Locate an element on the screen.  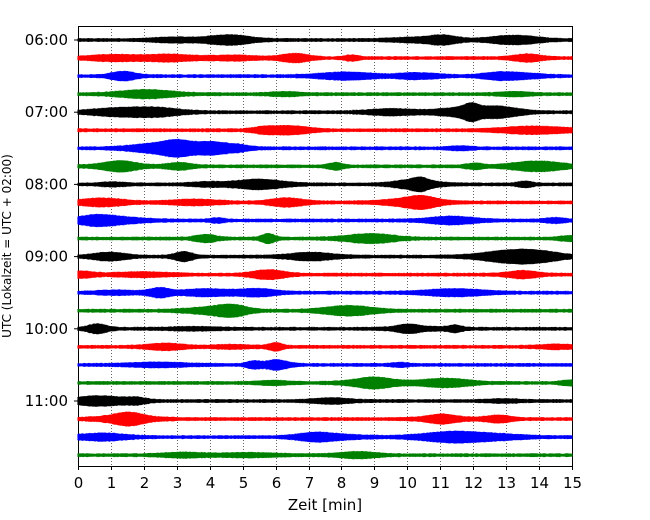
y-axis: 06:00 07:00 08:00 09:00 10:00 11:00 is located at coordinates (51, 220).